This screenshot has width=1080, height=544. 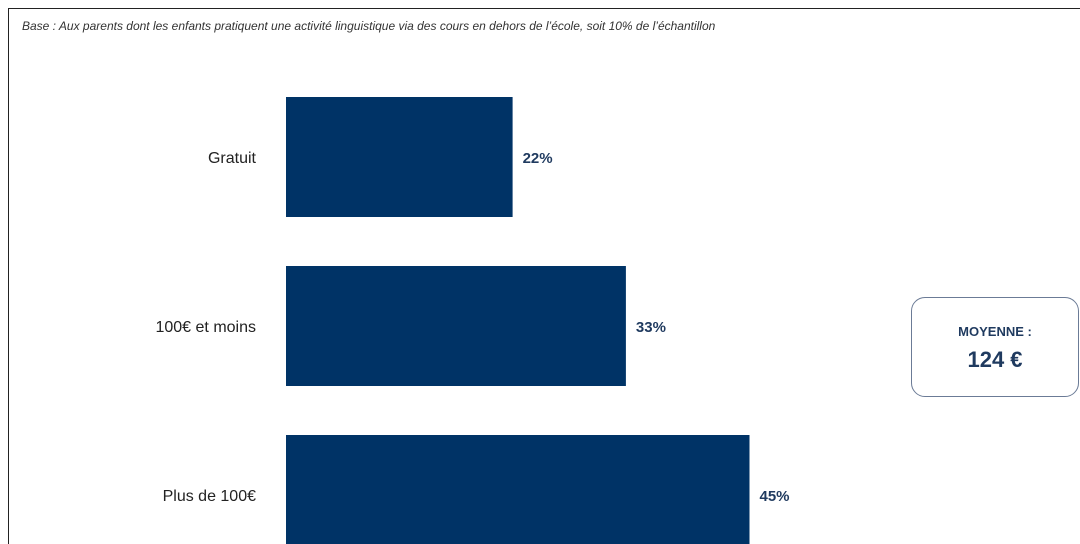 What do you see at coordinates (995, 331) in the screenshot?
I see `average-label: MOYENNE :` at bounding box center [995, 331].